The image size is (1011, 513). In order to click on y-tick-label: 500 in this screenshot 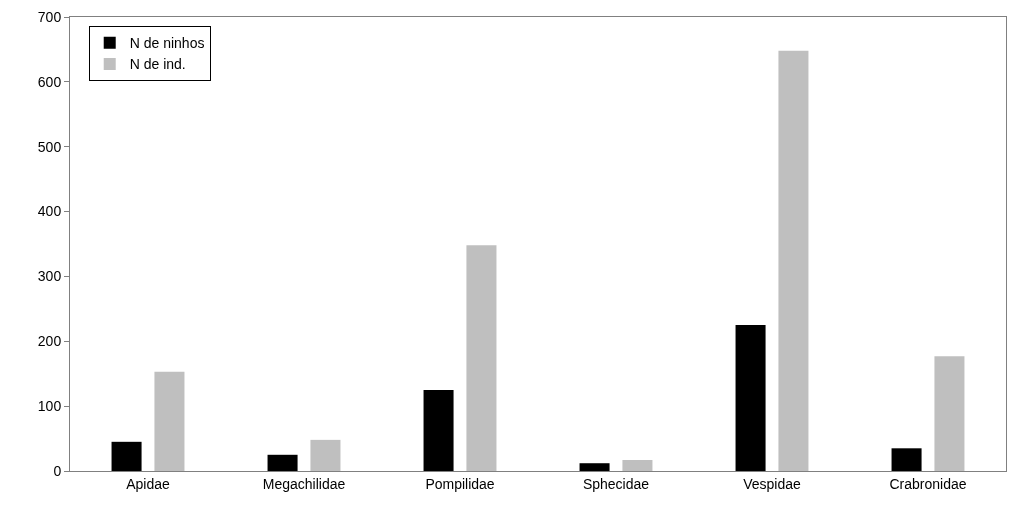, I will do `click(49, 146)`.